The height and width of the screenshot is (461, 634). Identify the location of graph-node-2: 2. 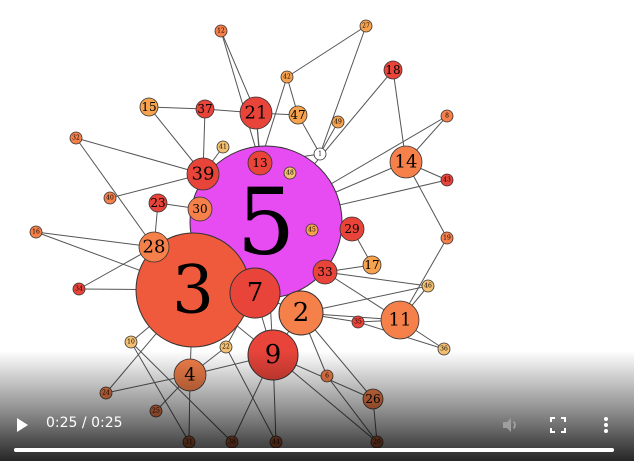
(301, 313).